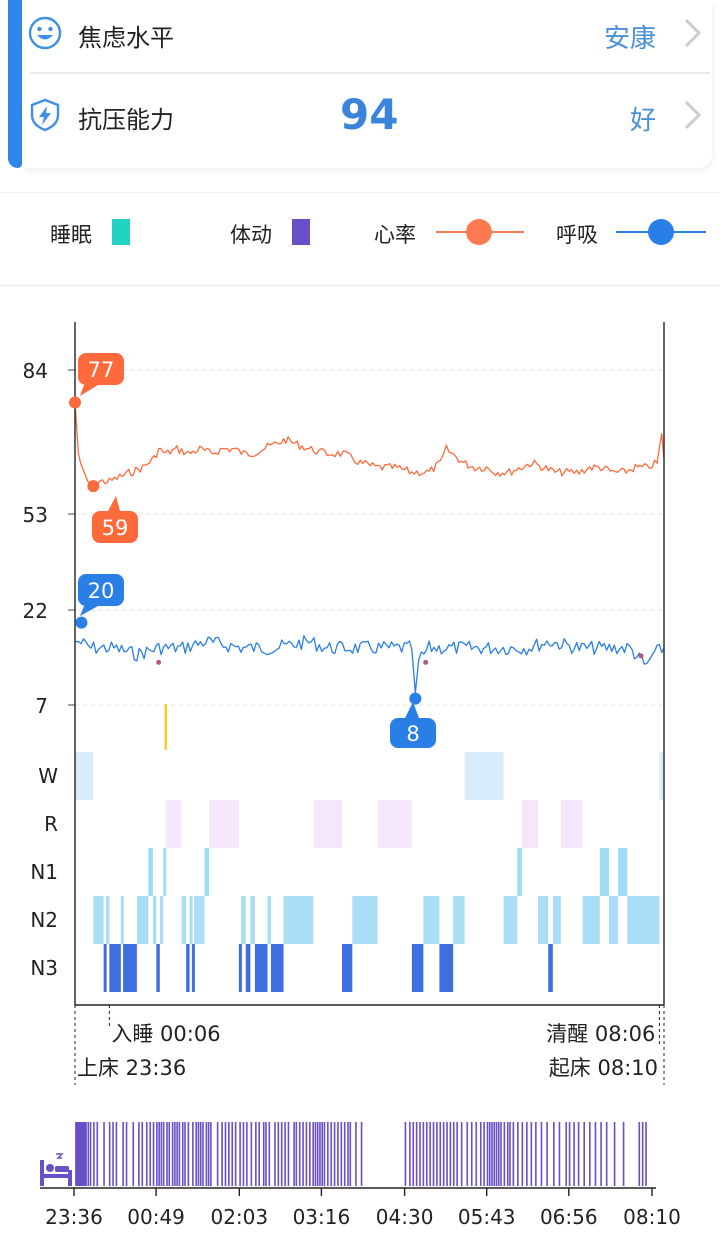 Image resolution: width=720 pixels, height=1256 pixels. What do you see at coordinates (415, 698) in the screenshot?
I see `breathing-min-point` at bounding box center [415, 698].